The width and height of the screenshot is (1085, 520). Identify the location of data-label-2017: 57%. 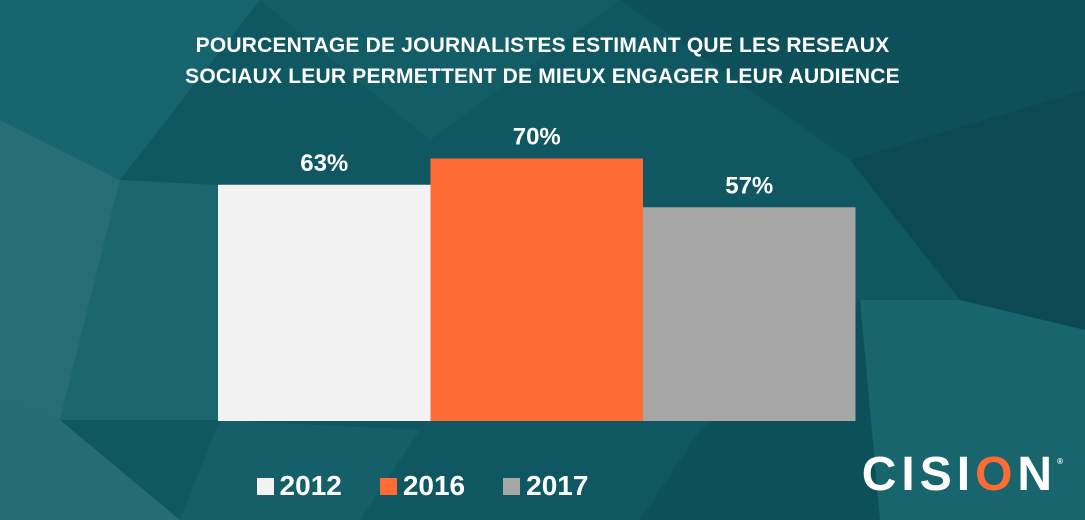
(749, 185).